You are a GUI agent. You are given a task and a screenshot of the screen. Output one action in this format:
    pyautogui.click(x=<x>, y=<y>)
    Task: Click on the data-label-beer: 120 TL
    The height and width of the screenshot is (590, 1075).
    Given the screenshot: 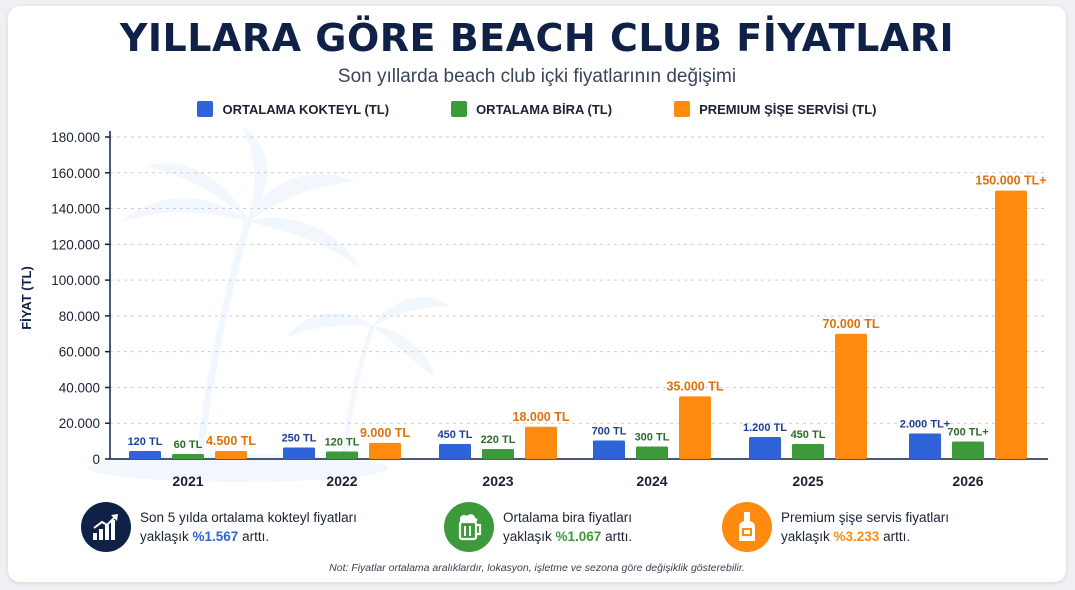 What is the action you would take?
    pyautogui.click(x=342, y=443)
    